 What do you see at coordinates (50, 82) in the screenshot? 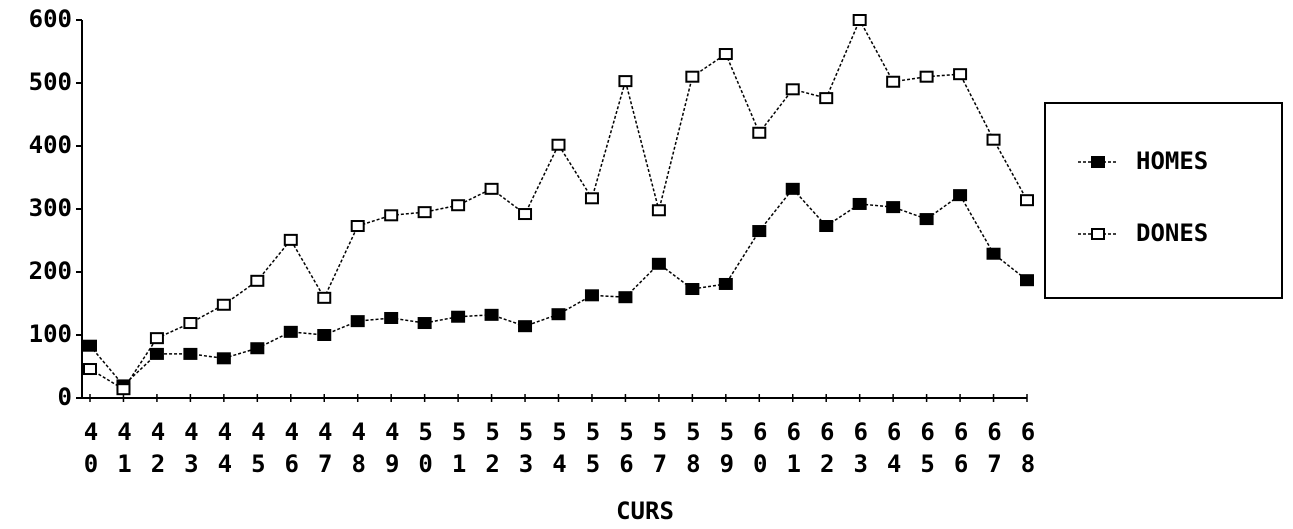
I see `y-tick-label: 500` at bounding box center [50, 82].